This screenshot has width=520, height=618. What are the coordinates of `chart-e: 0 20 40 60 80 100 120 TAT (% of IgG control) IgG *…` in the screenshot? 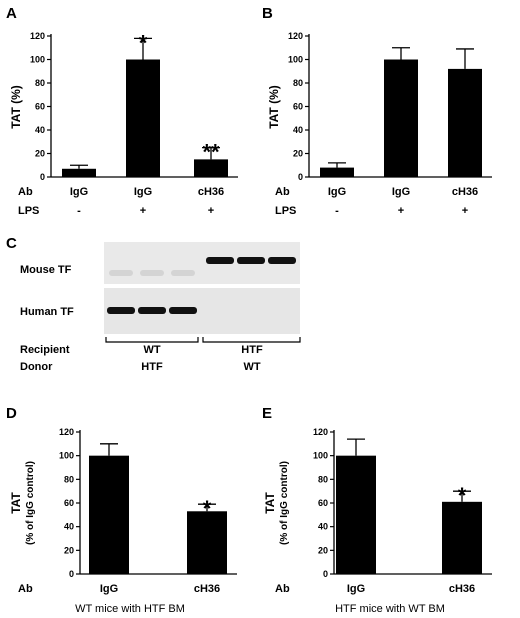 It's located at (377, 521).